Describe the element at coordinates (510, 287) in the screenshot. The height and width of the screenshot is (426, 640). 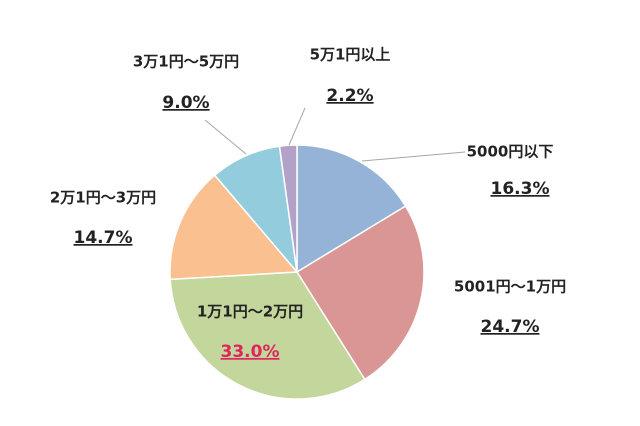
I see `category-label: 5001円～1万円` at that location.